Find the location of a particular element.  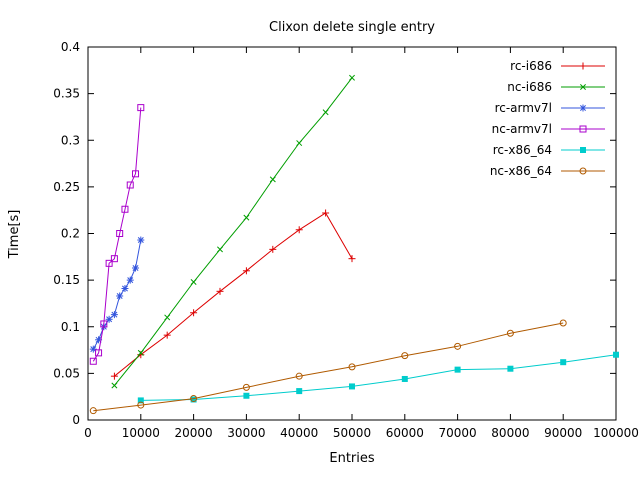

legend-label: nc-armv7l is located at coordinates (522, 129).